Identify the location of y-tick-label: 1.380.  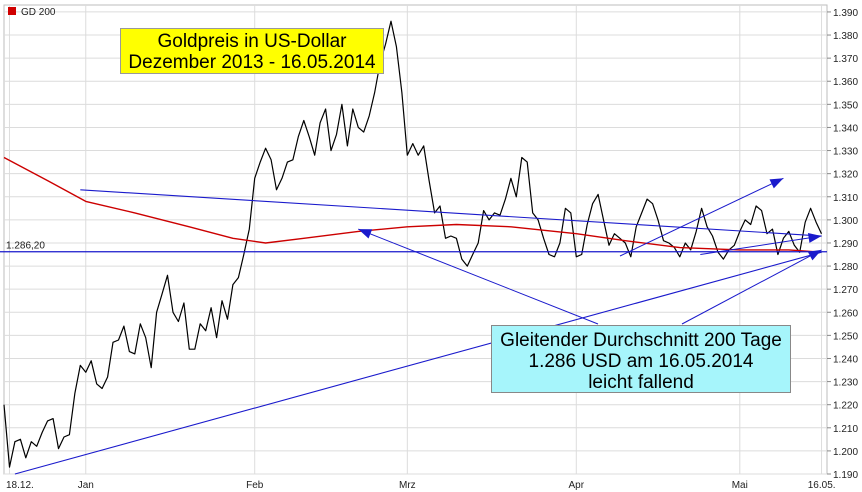
(845, 36).